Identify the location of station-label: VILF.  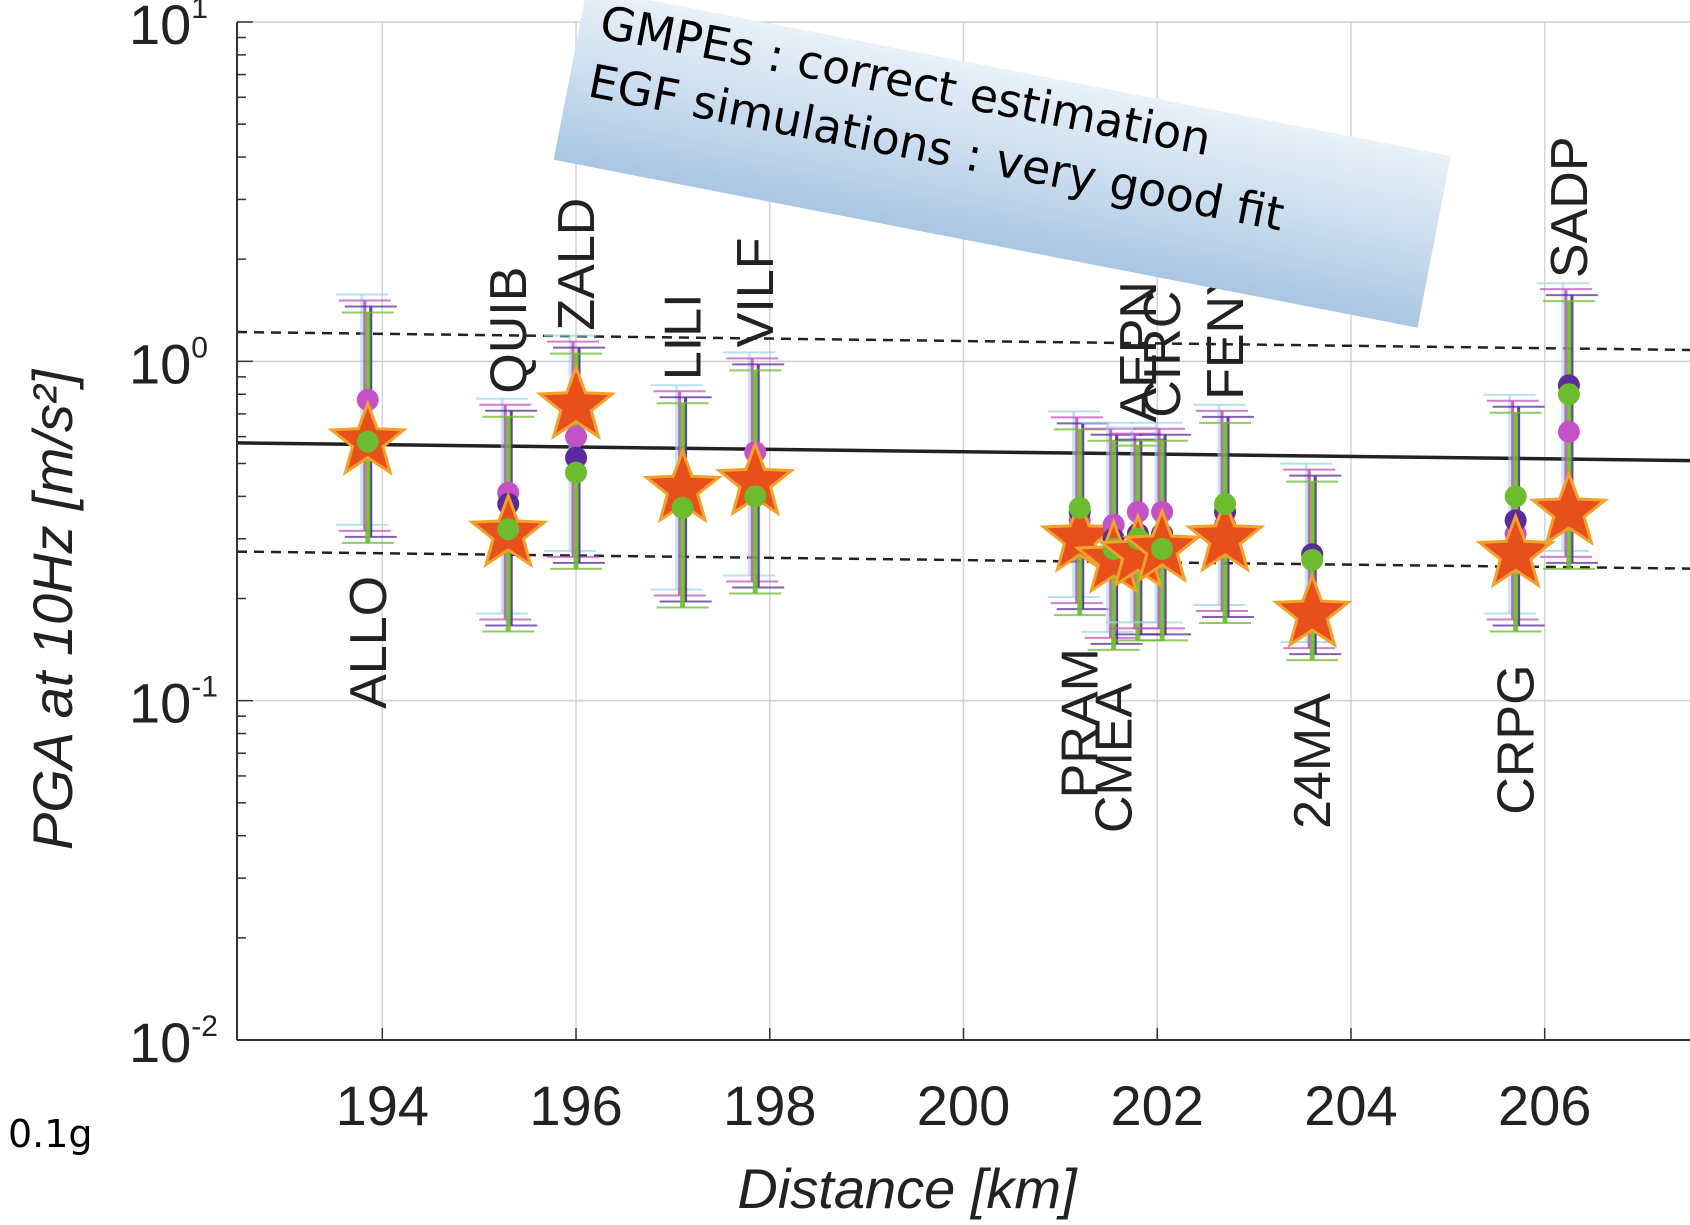
(756, 293).